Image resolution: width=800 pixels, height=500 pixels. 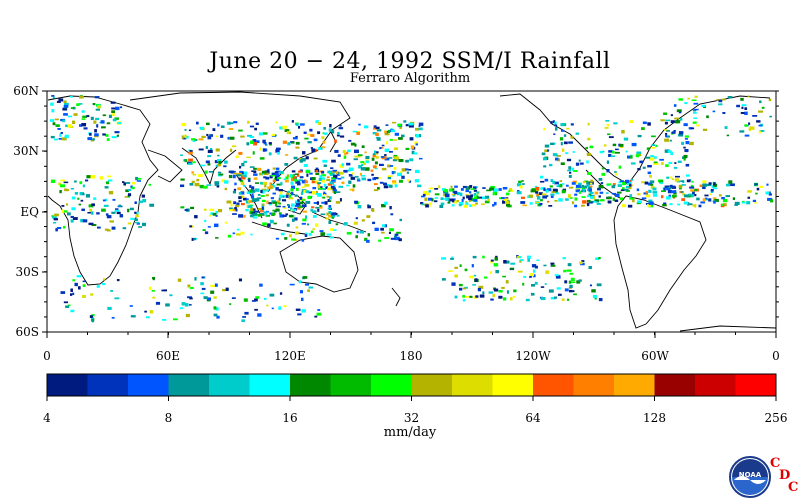 What do you see at coordinates (715, 385) in the screenshot?
I see `colorbar-swatch` at bounding box center [715, 385].